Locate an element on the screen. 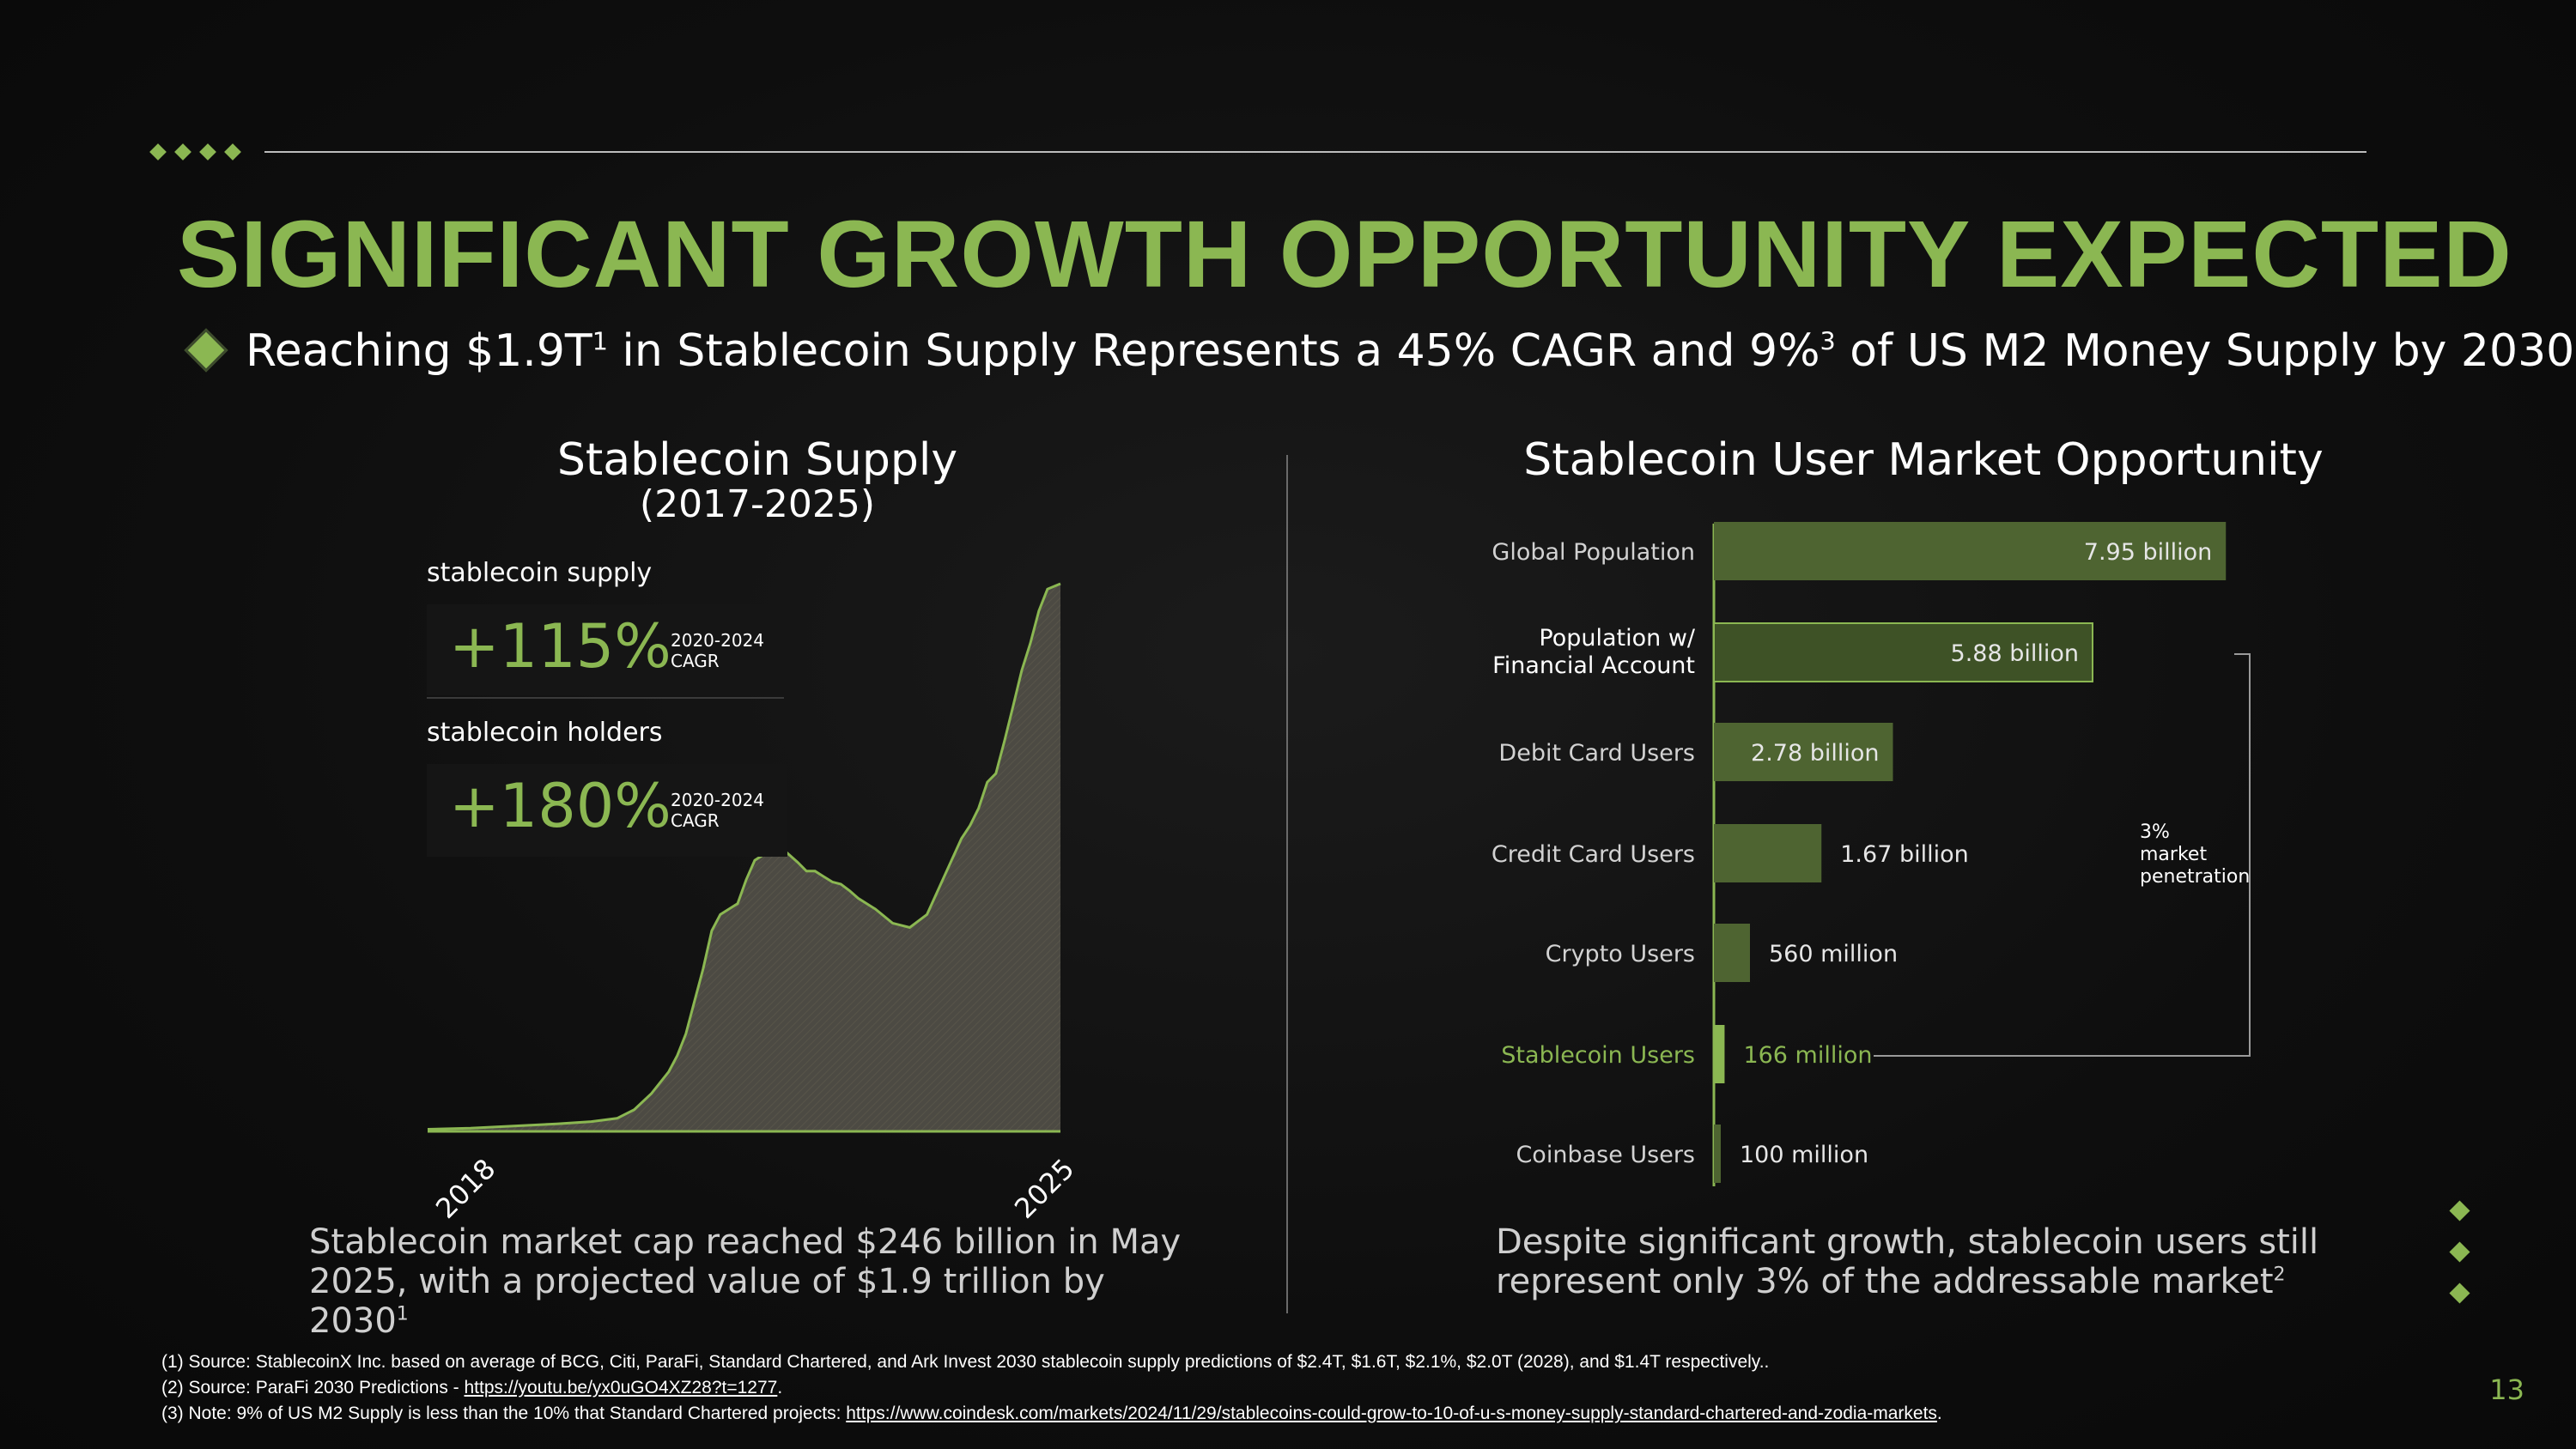  supply-area is located at coordinates (744, 857).